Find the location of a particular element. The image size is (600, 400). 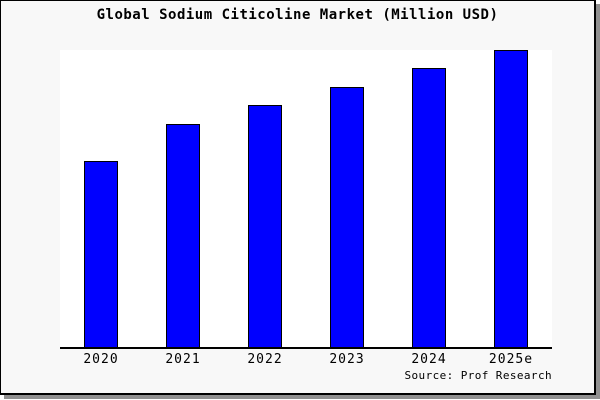

bar-slot-2022 is located at coordinates (265, 198).